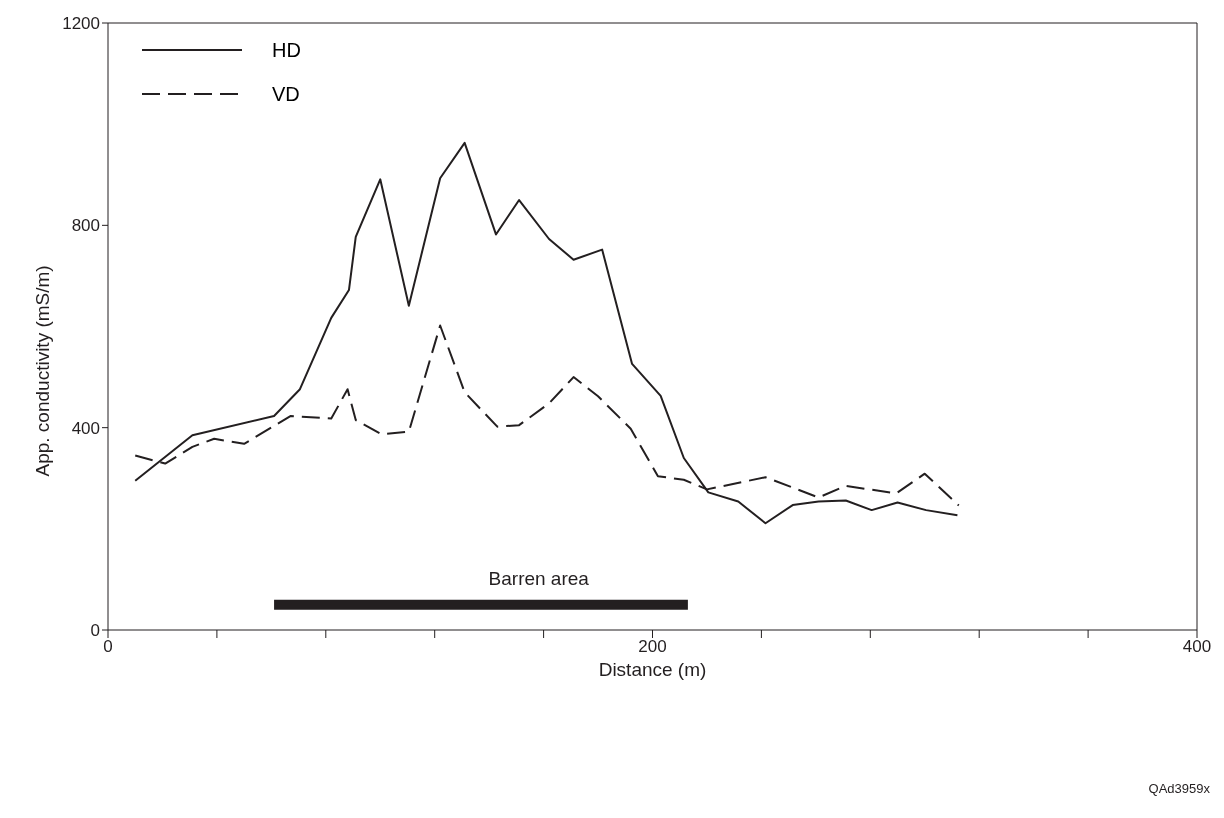 This screenshot has width=1224, height=818. I want to click on legend-label: HD, so click(286, 50).